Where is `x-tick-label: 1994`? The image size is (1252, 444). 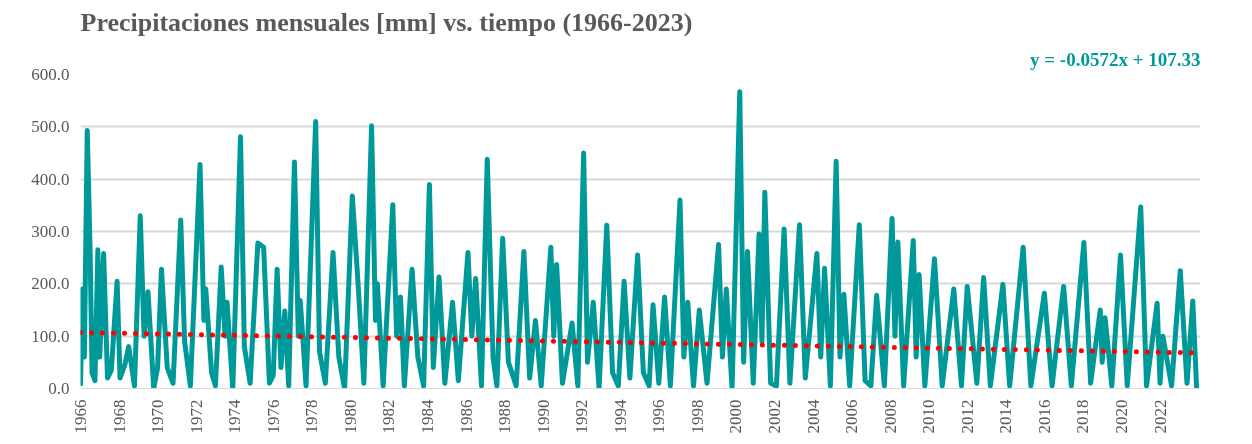
x-tick-label: 1994 is located at coordinates (620, 416).